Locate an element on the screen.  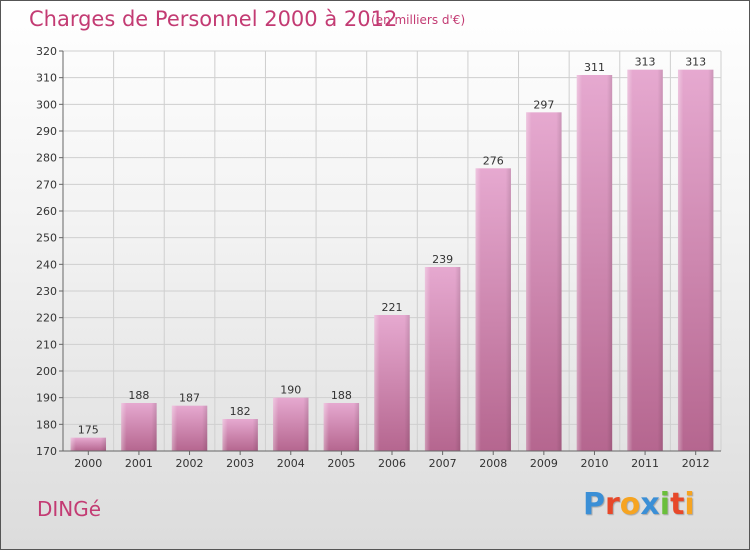
y-tick-label: 220 is located at coordinates (46, 318).